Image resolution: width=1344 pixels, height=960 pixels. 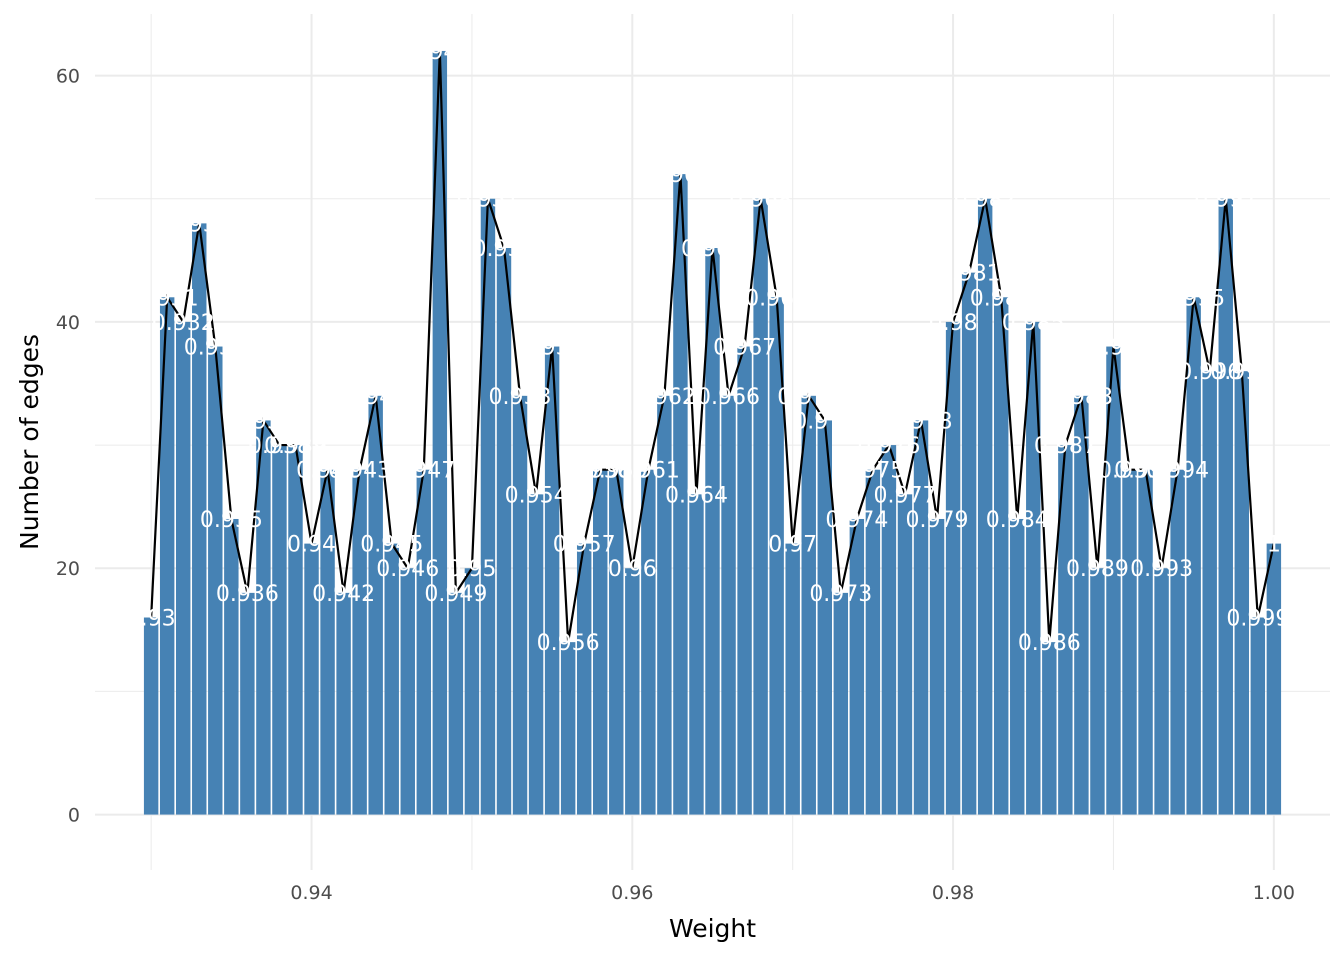 What do you see at coordinates (68, 323) in the screenshot?
I see `y-tick-label: 40` at bounding box center [68, 323].